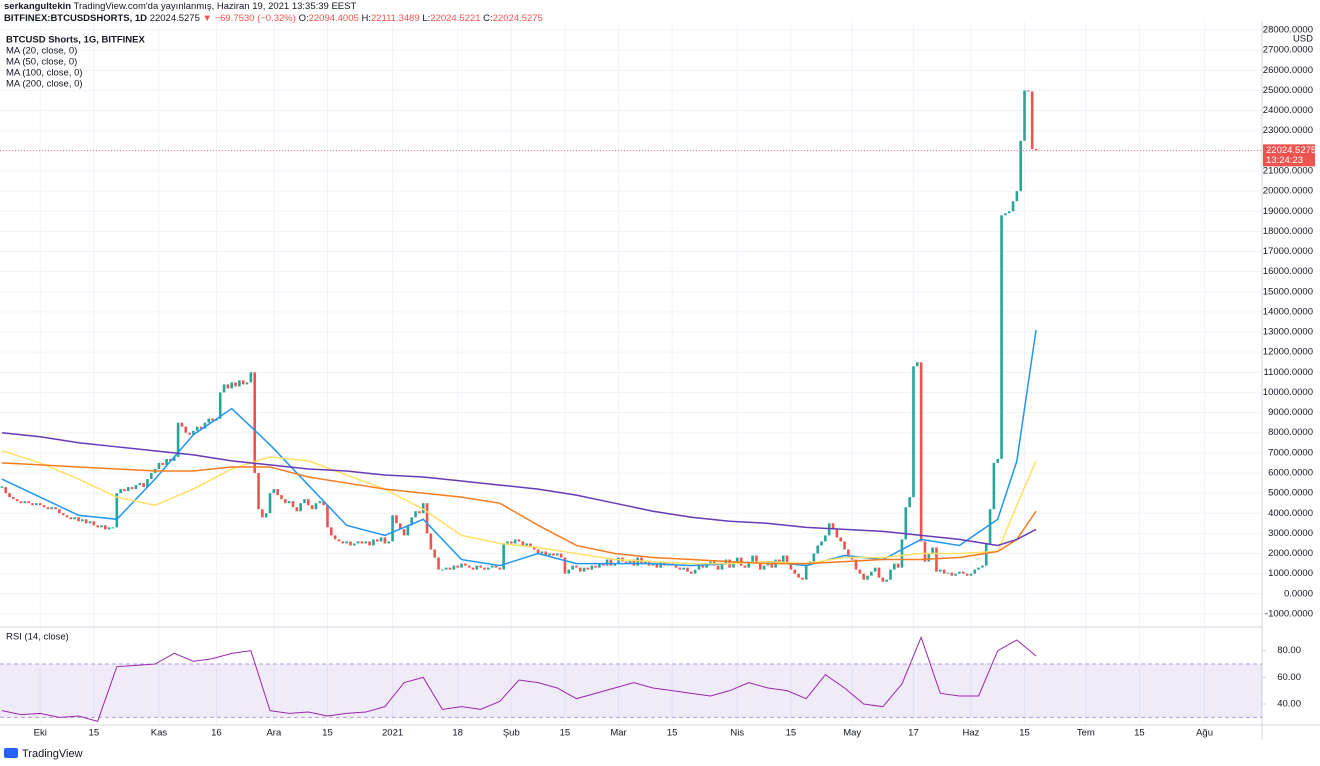  Describe the element at coordinates (44, 73) in the screenshot. I see `legend-entry: MA (100, close, 0)` at that location.